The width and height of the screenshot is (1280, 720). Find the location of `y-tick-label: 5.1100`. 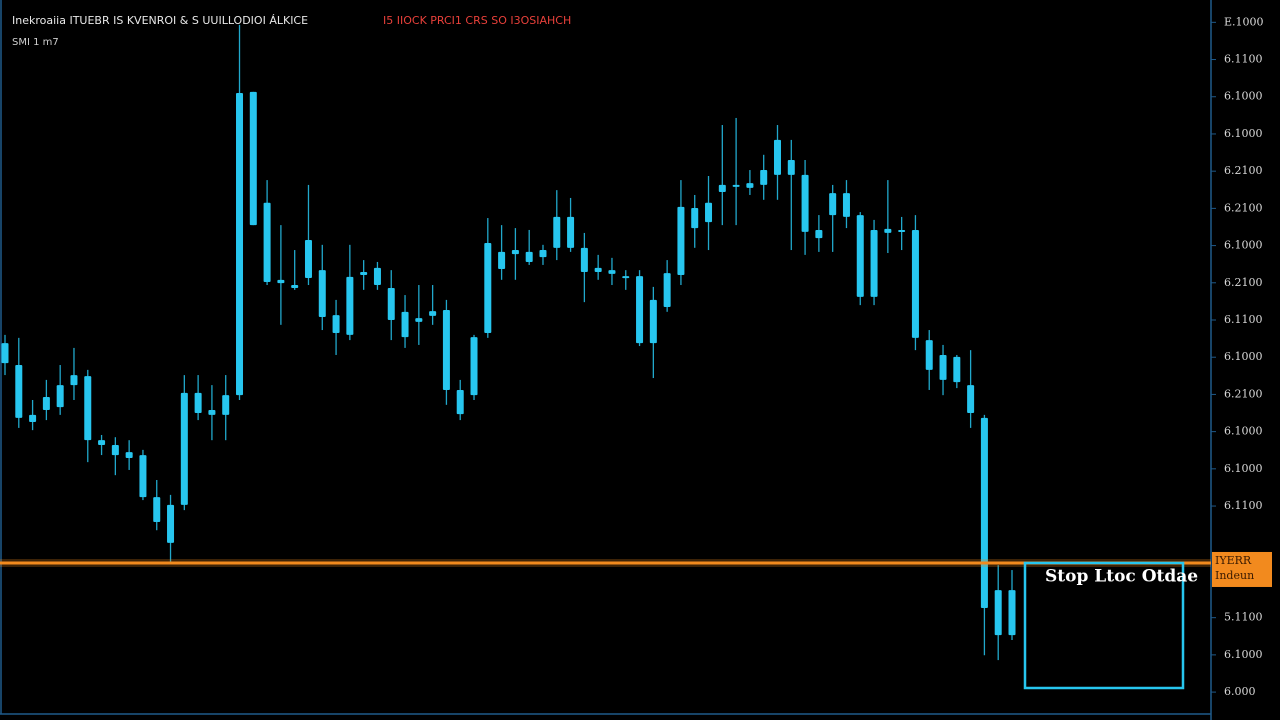

y-tick-label: 5.1100 is located at coordinates (1243, 617).